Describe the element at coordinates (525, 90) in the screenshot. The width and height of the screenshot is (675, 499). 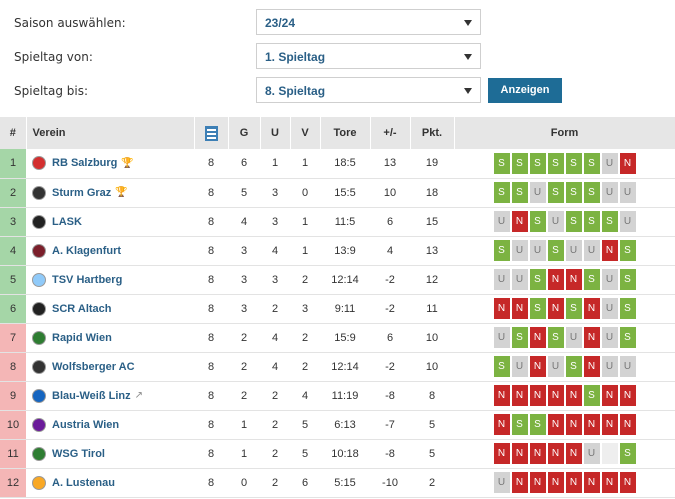
I see `show-button: Anzeigen` at that location.